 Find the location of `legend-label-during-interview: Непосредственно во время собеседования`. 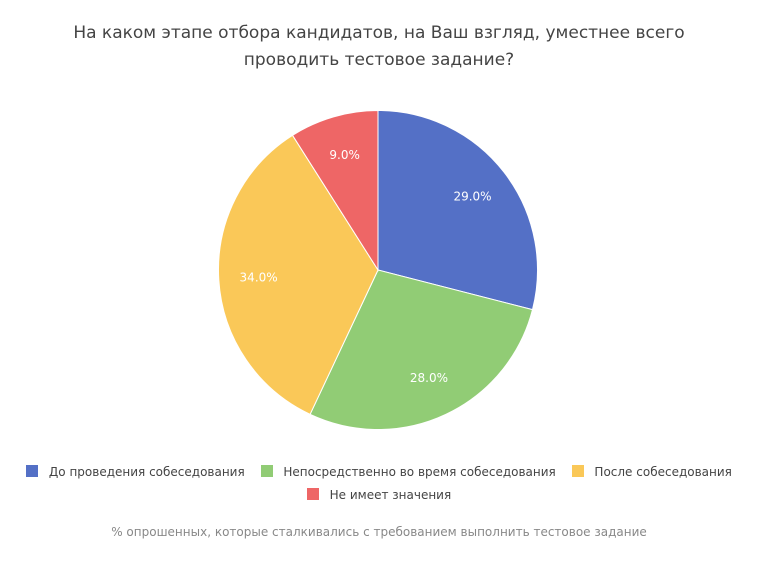

legend-label-during-interview: Непосредственно во время собеседования is located at coordinates (419, 472).